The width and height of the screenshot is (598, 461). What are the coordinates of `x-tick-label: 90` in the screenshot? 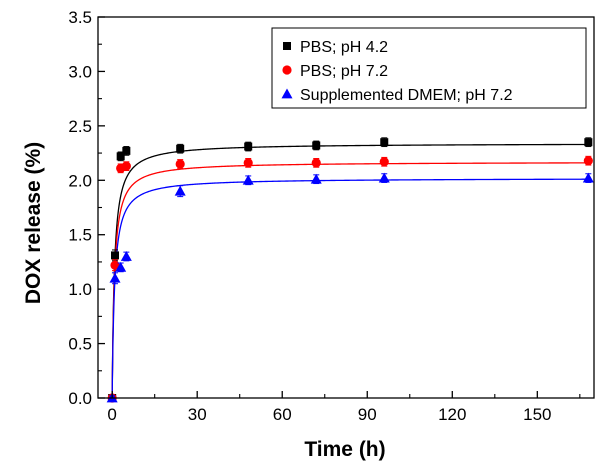 It's located at (367, 414).